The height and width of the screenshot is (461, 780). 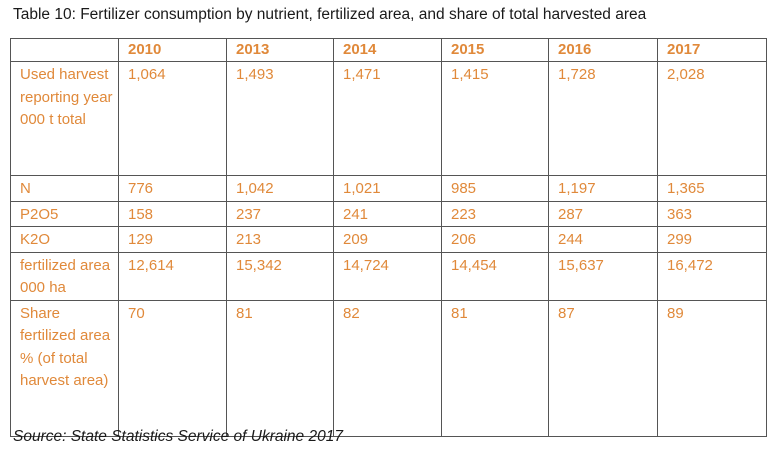 What do you see at coordinates (172, 213) in the screenshot?
I see `table-cell: 158` at bounding box center [172, 213].